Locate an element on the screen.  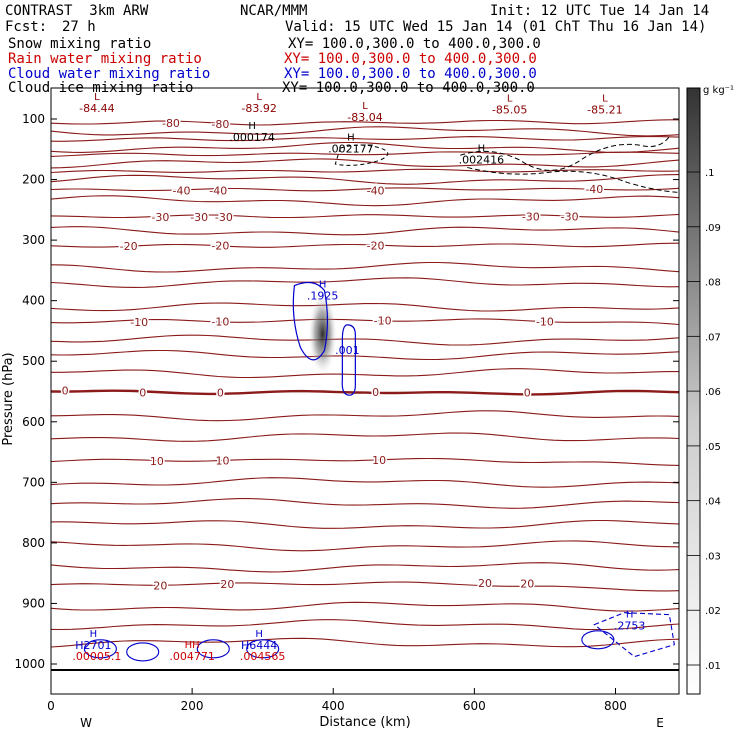
cloud-water-contour-small is located at coordinates (348, 360).